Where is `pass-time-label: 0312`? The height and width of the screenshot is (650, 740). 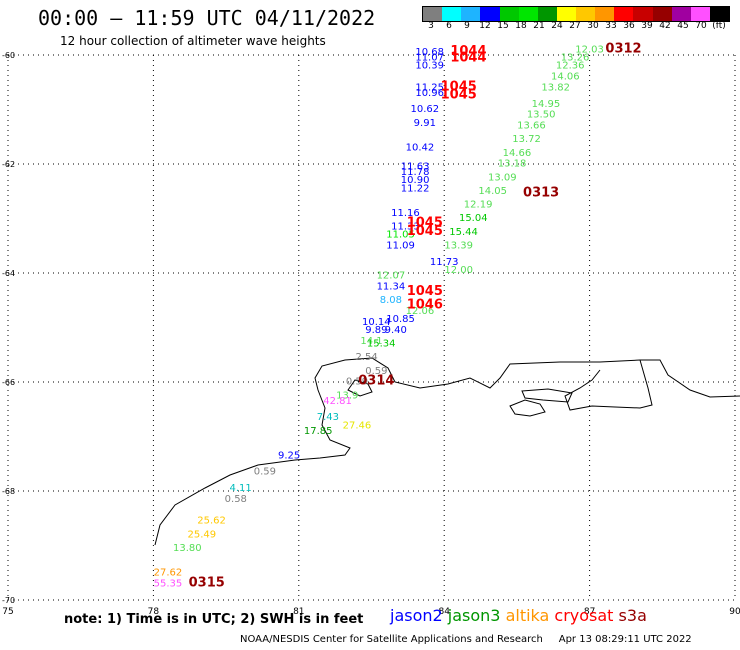
pass-time-label: 0312 is located at coordinates (623, 48).